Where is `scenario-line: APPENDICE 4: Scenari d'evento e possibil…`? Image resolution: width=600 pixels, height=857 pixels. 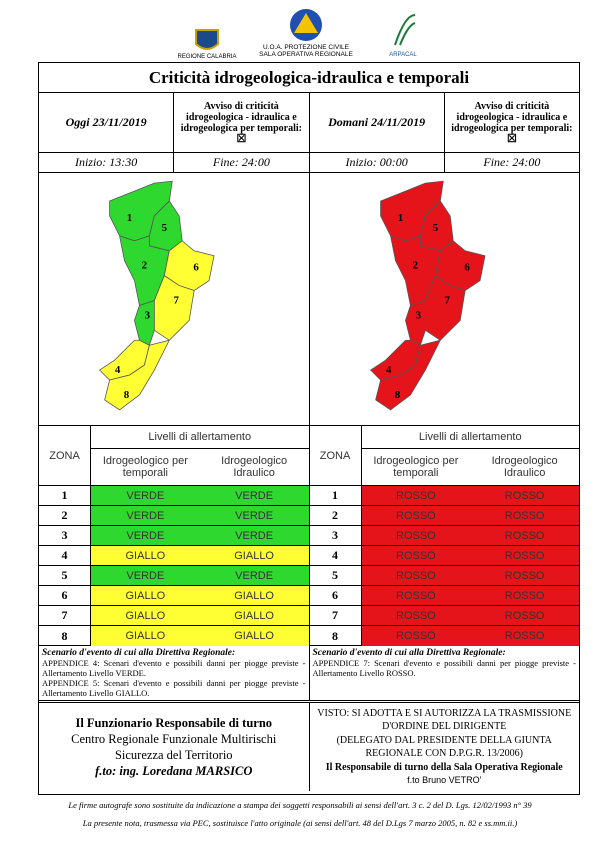 scenario-line: APPENDICE 4: Scenari d'evento e possibil… is located at coordinates (174, 668).